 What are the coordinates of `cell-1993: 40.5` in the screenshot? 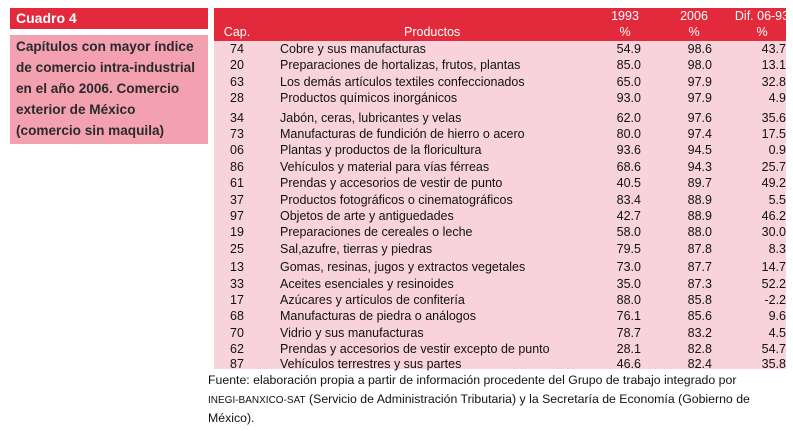 It's located at (628, 183).